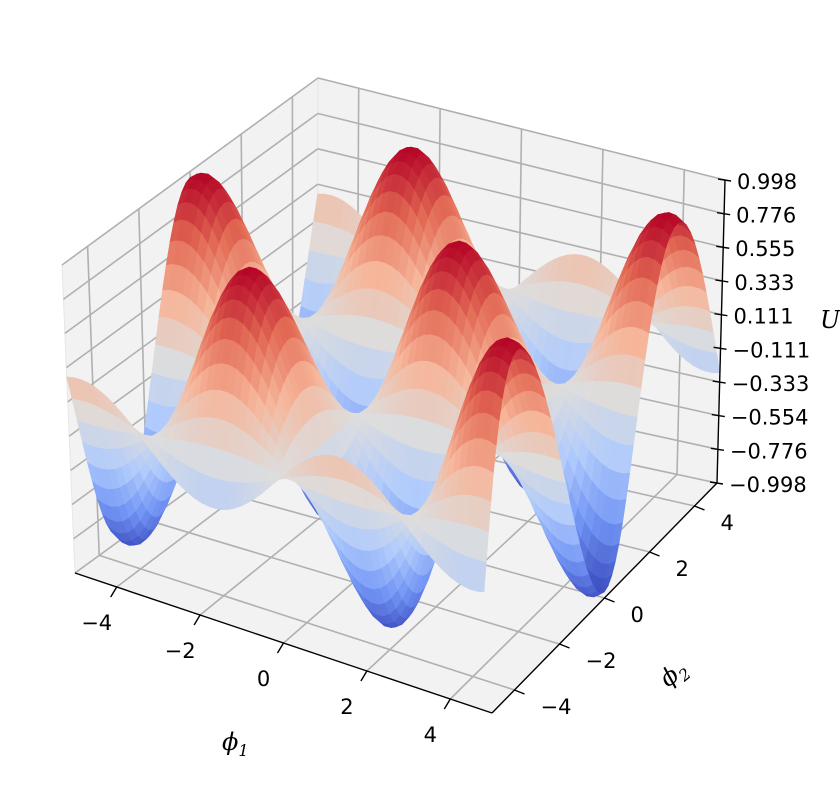 The width and height of the screenshot is (840, 790). Describe the element at coordinates (765, 249) in the screenshot. I see `z-axis-tick-label: 0.555` at that location.